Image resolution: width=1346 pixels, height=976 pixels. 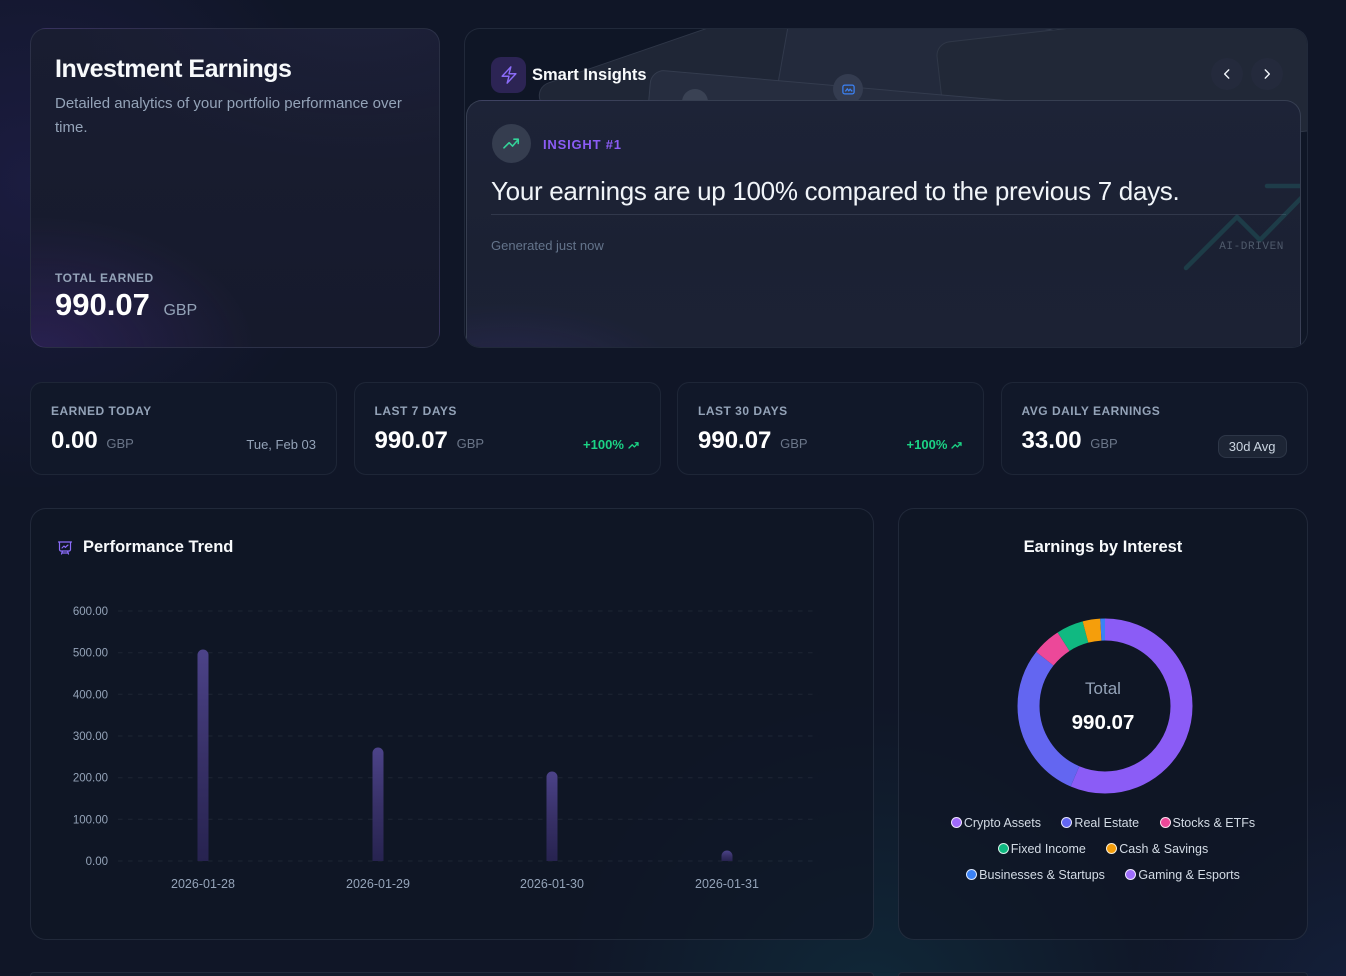 What do you see at coordinates (90, 654) in the screenshot?
I see `svg-text: 500.00` at bounding box center [90, 654].